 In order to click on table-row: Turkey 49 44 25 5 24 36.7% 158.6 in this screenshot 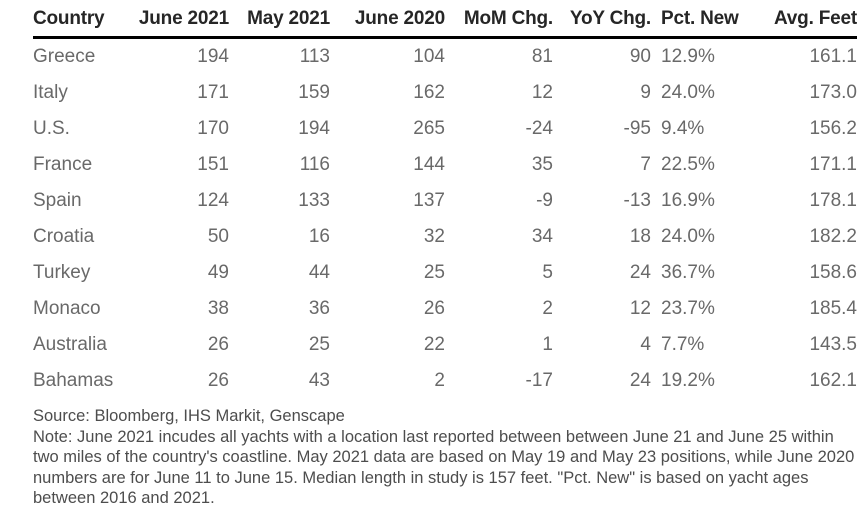, I will do `click(445, 273)`.